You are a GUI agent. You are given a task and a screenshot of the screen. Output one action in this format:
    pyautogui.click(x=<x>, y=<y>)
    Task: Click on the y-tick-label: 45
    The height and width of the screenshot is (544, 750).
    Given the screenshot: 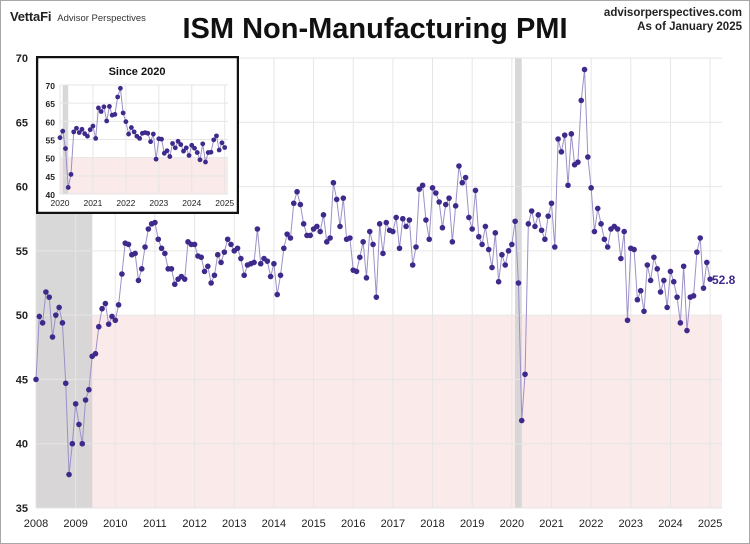 What is the action you would take?
    pyautogui.click(x=22, y=380)
    